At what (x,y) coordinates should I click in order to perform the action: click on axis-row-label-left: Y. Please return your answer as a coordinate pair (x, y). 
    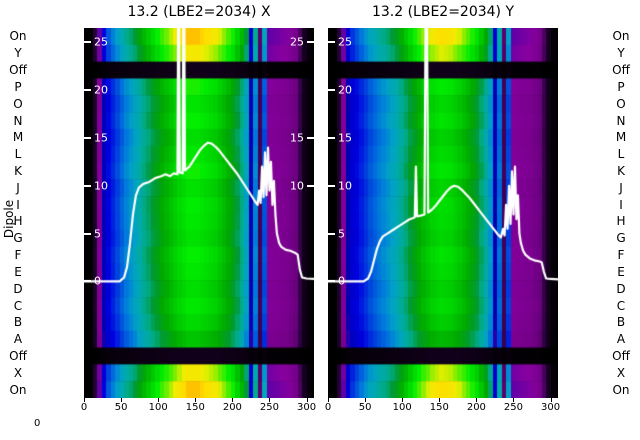
    Looking at the image, I should click on (18, 53).